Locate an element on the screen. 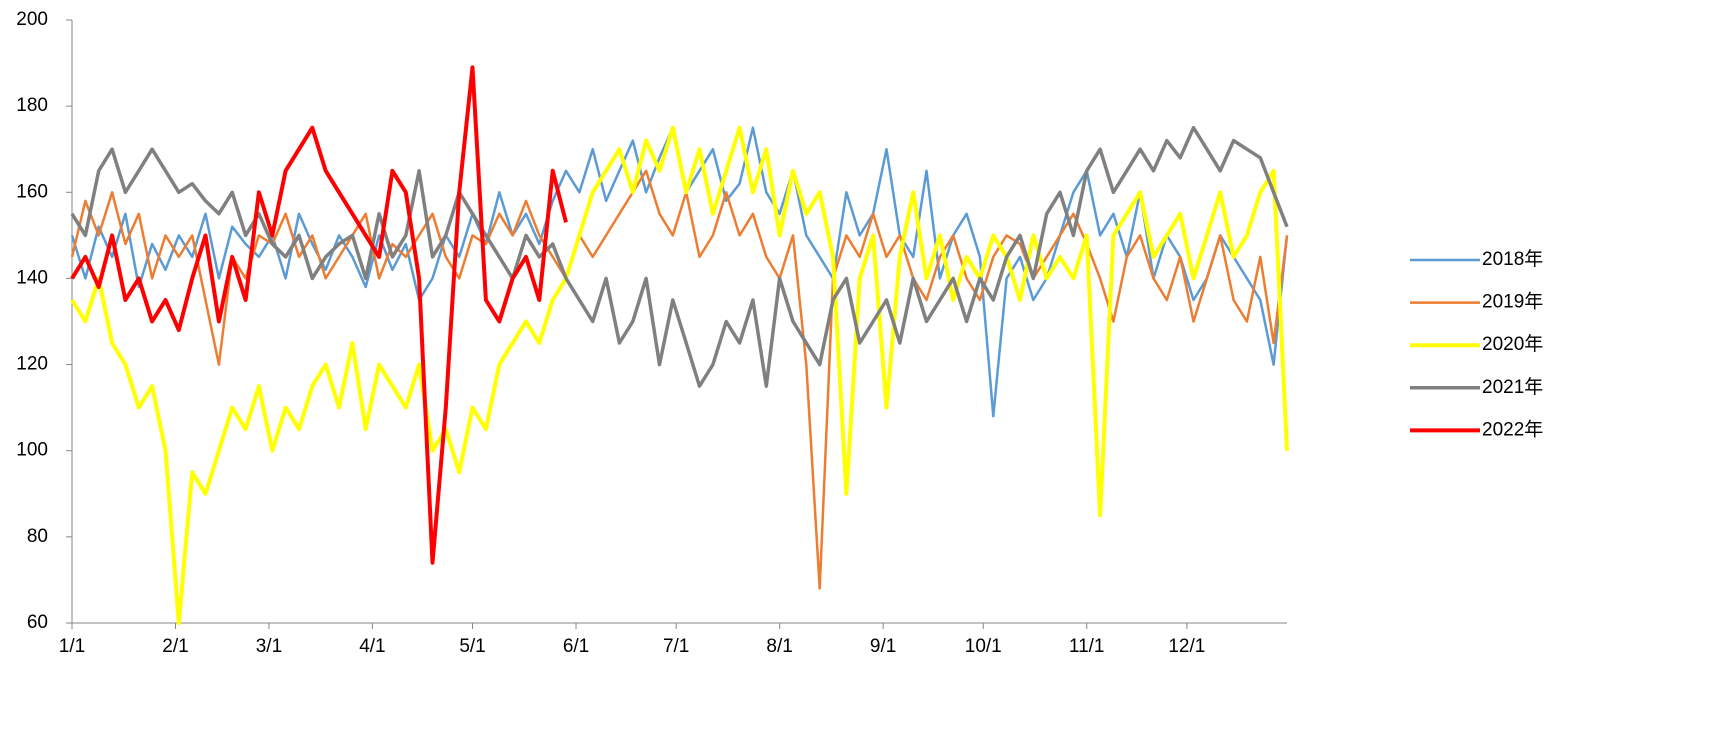 Image resolution: width=1734 pixels, height=735 pixels. y-tick-label: 100 is located at coordinates (32, 450).